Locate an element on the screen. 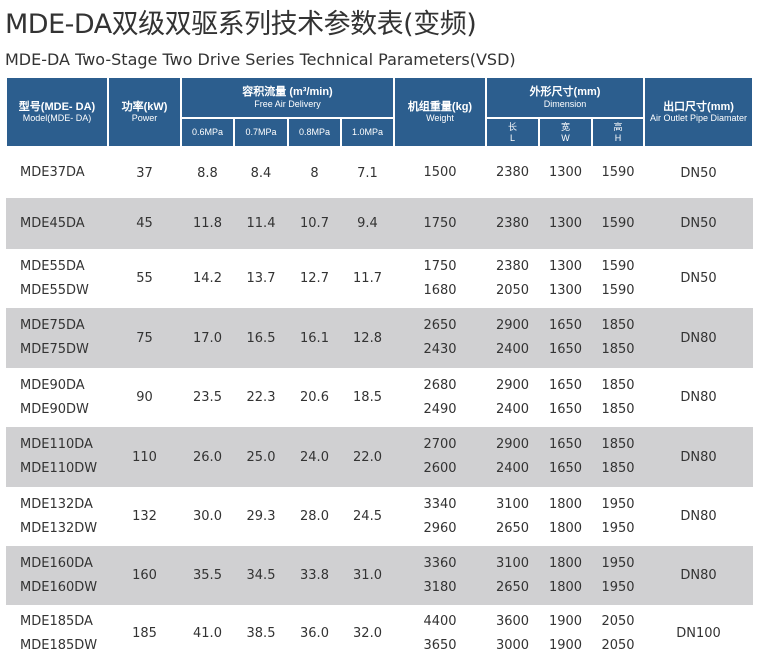  cell-flow: 38.5 is located at coordinates (261, 633).